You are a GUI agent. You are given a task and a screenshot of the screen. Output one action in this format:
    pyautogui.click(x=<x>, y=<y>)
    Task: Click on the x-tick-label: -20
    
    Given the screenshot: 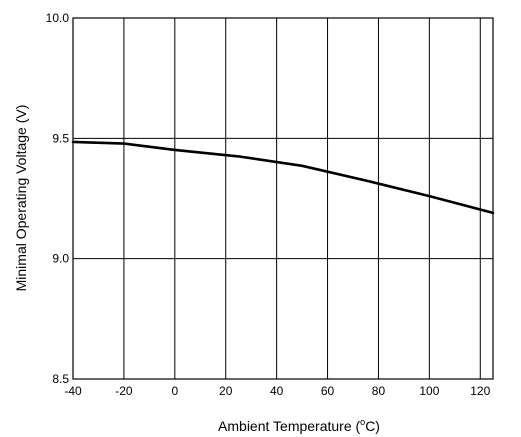 What is the action you would take?
    pyautogui.click(x=124, y=391)
    